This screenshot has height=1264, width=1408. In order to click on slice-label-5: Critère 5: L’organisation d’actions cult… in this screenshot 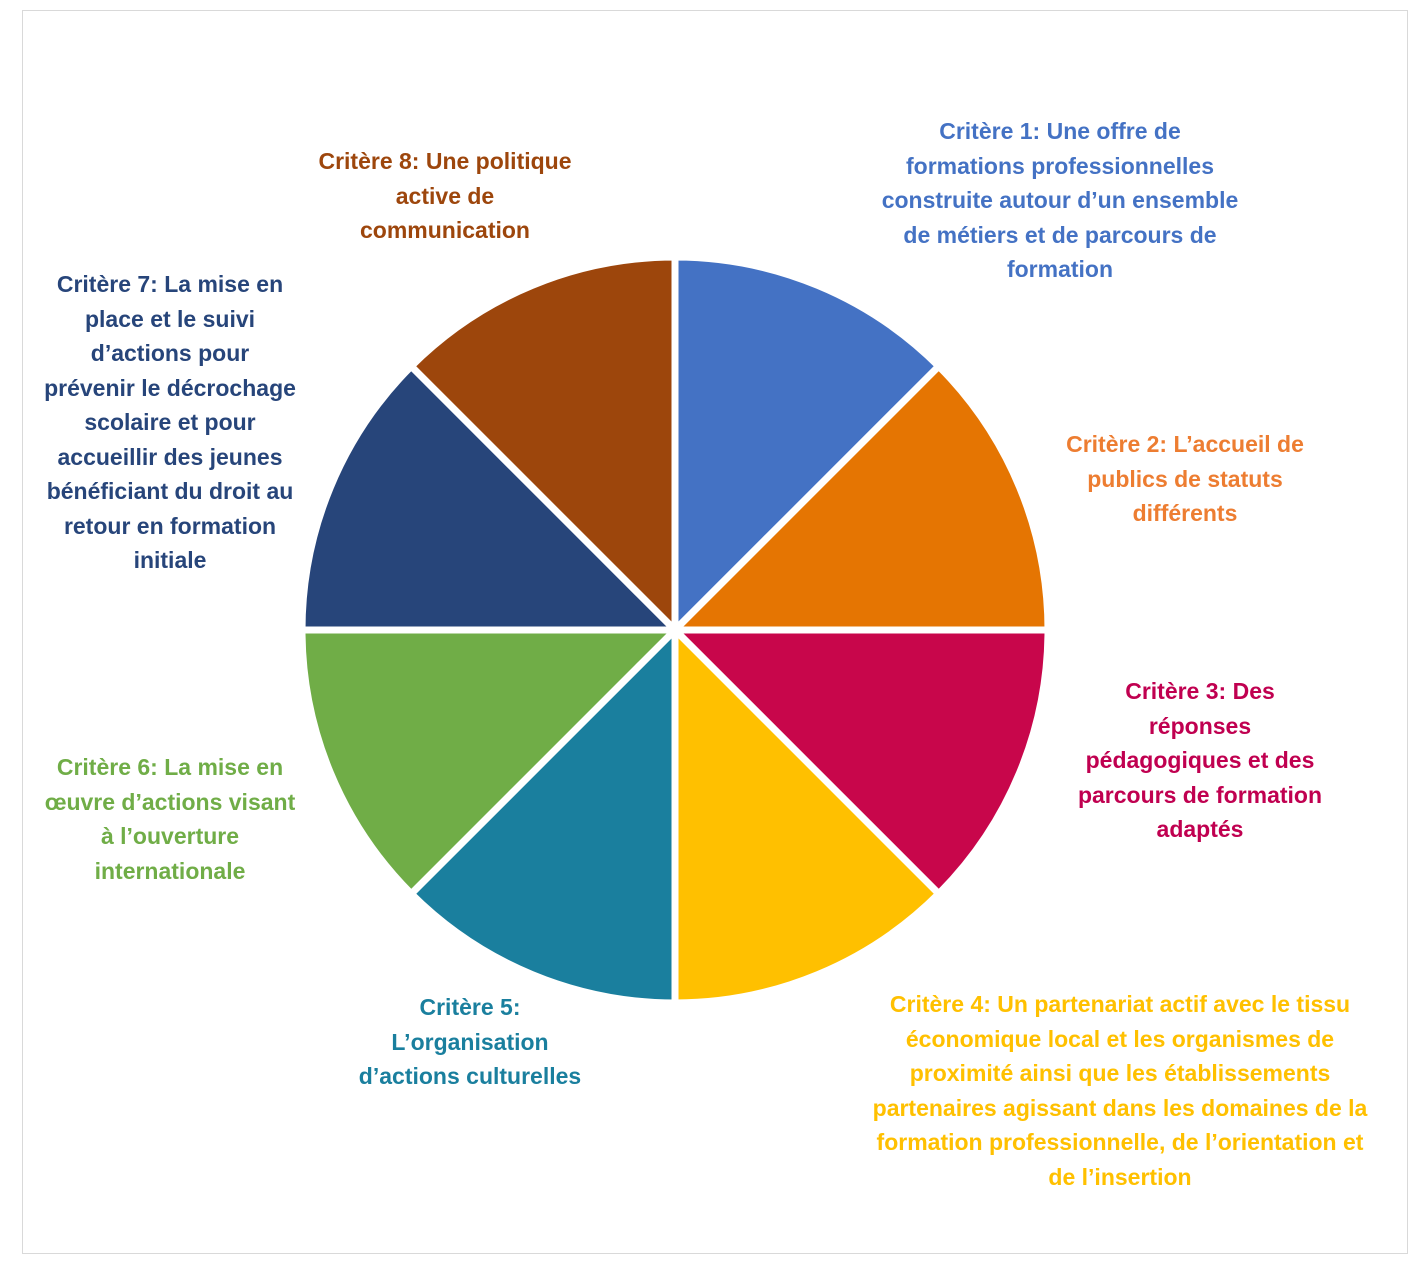, I will do `click(470, 1041)`.